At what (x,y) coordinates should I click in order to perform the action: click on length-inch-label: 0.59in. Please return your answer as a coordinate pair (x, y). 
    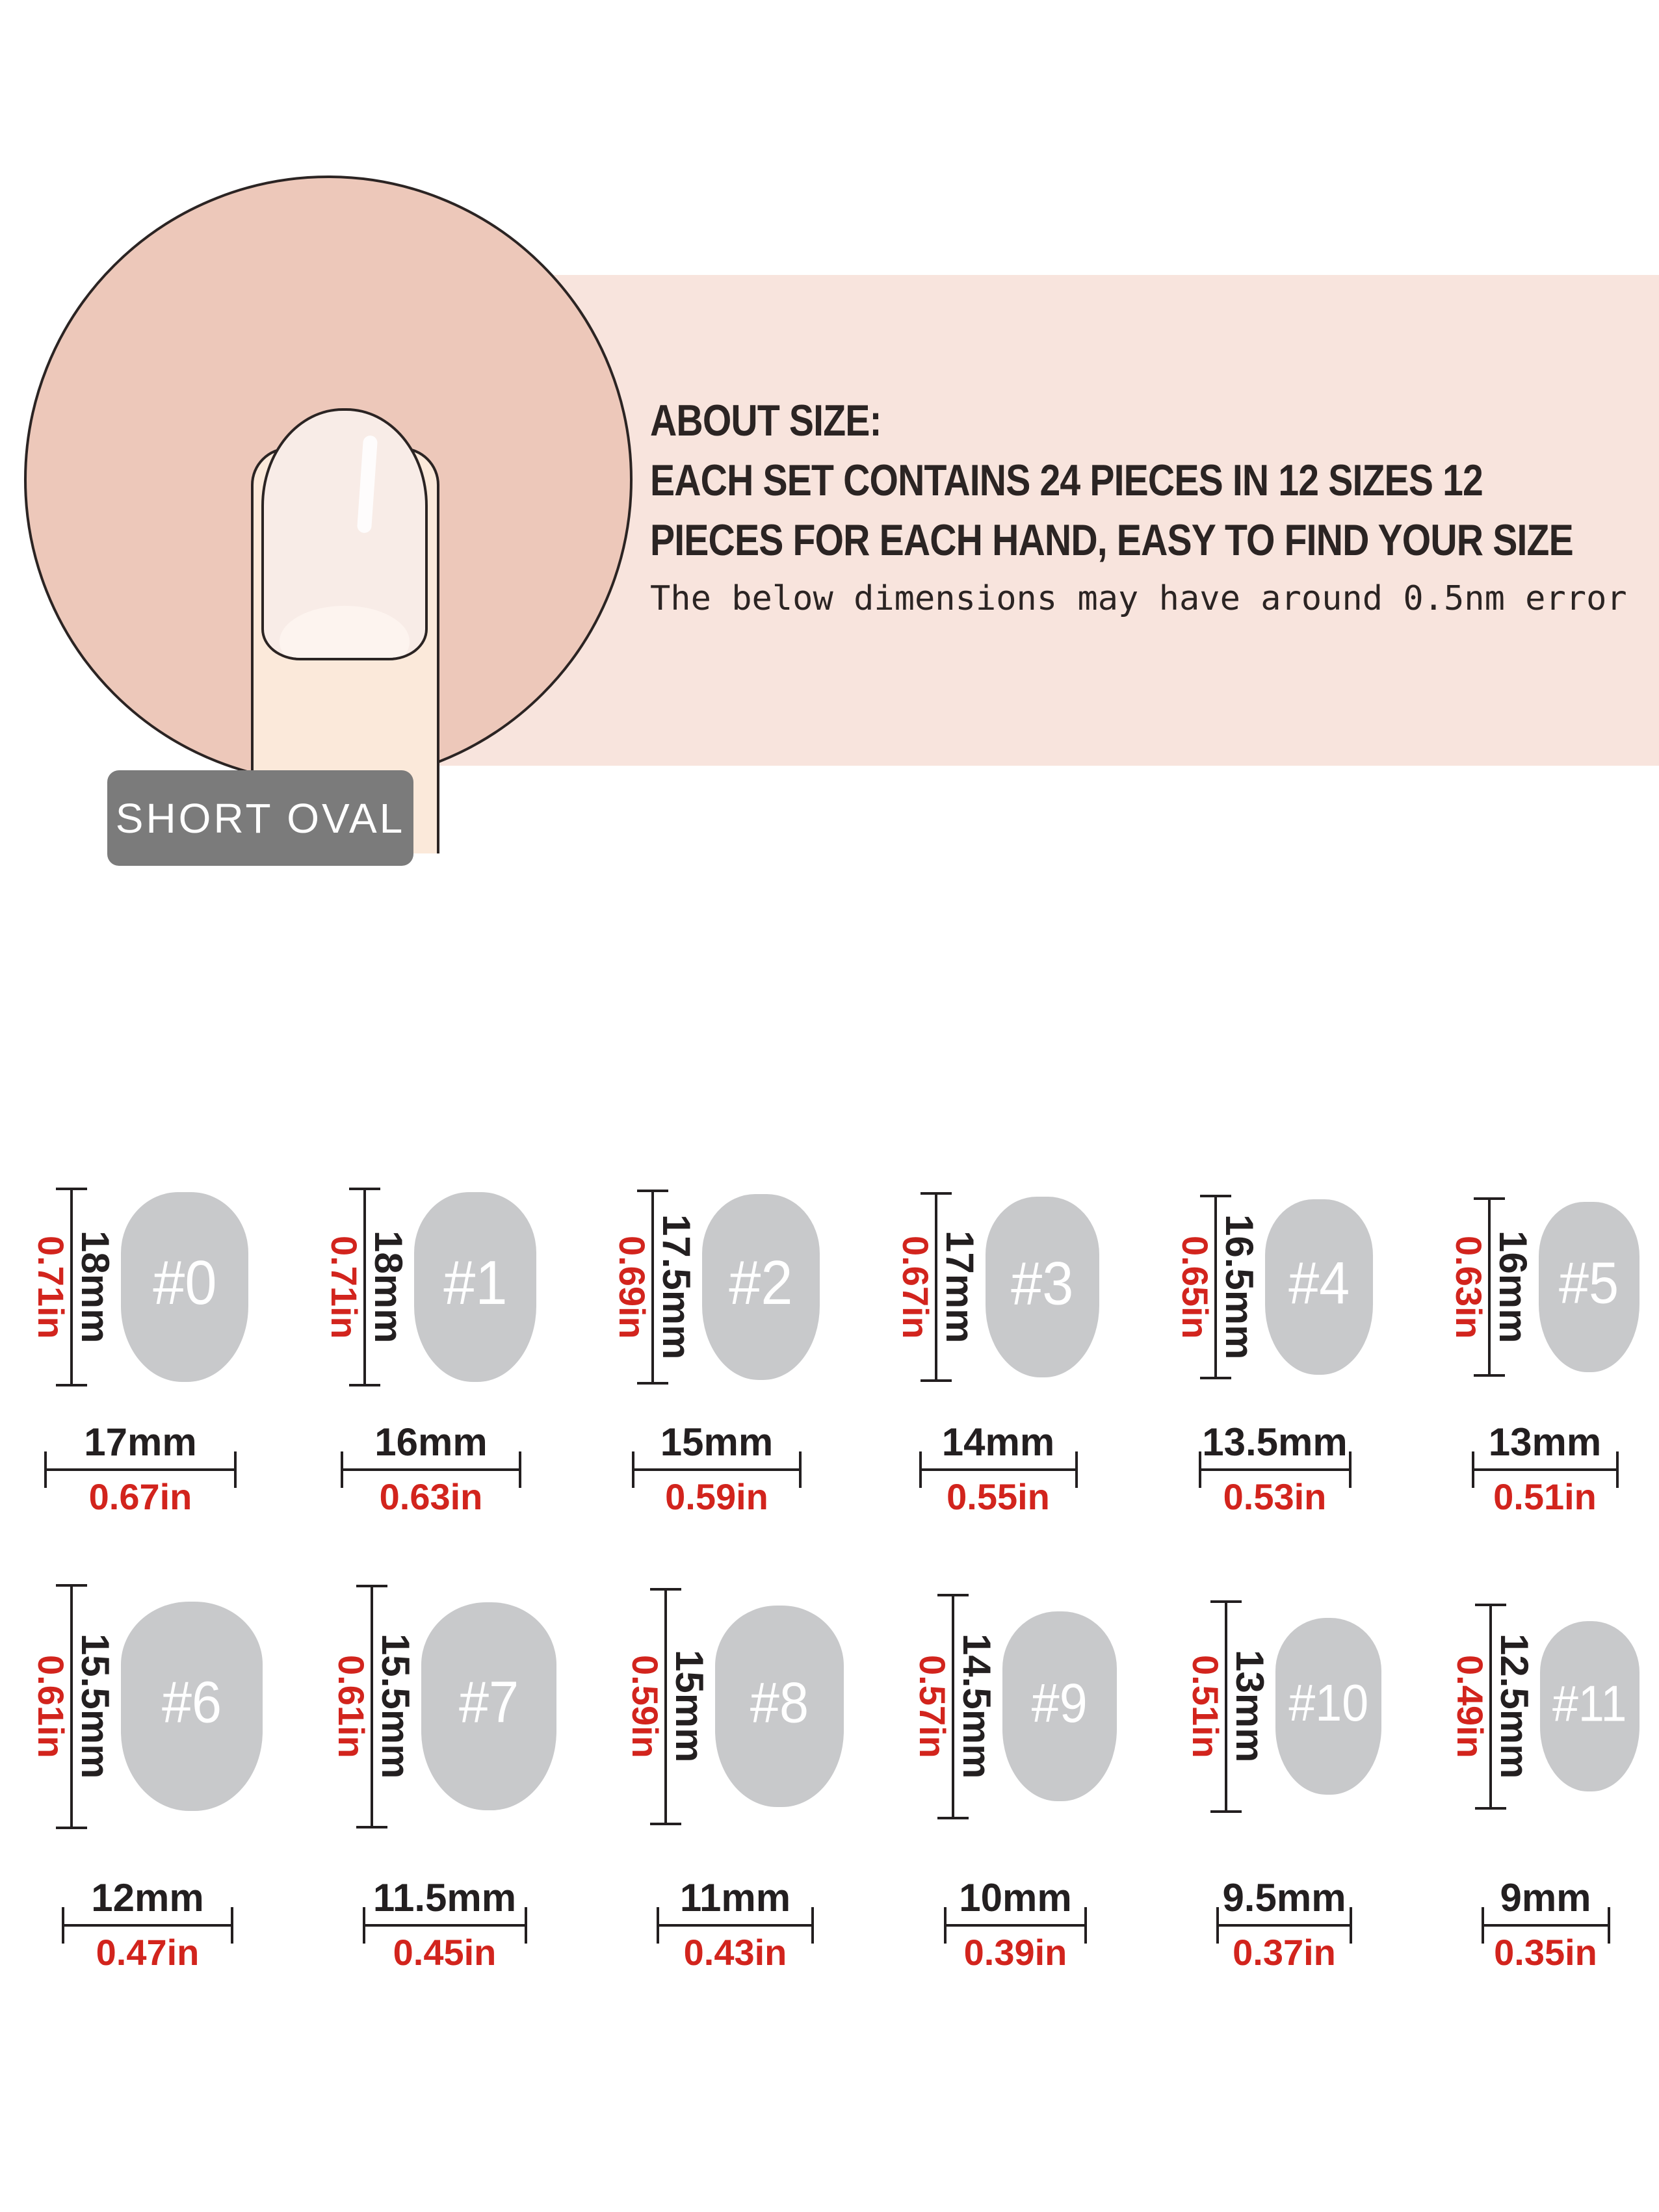
    Looking at the image, I should click on (645, 1706).